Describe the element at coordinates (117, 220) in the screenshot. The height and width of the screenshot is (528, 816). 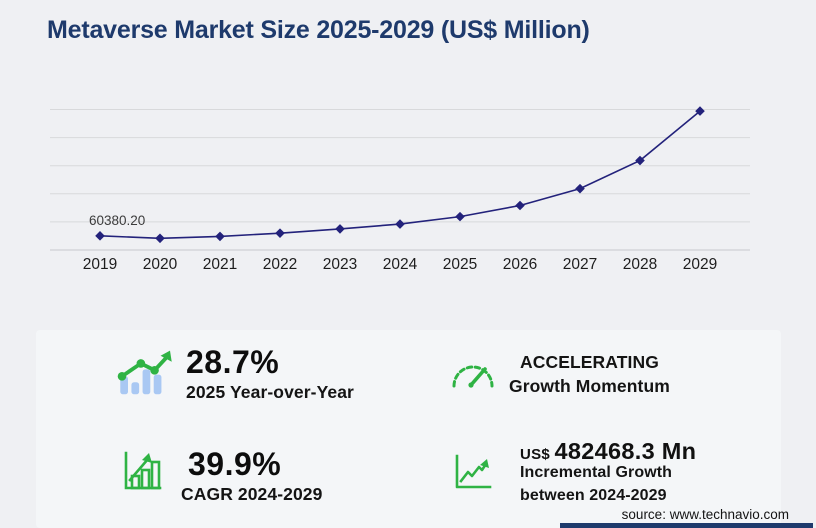
I see `first-point-data-label: 60380.20` at that location.